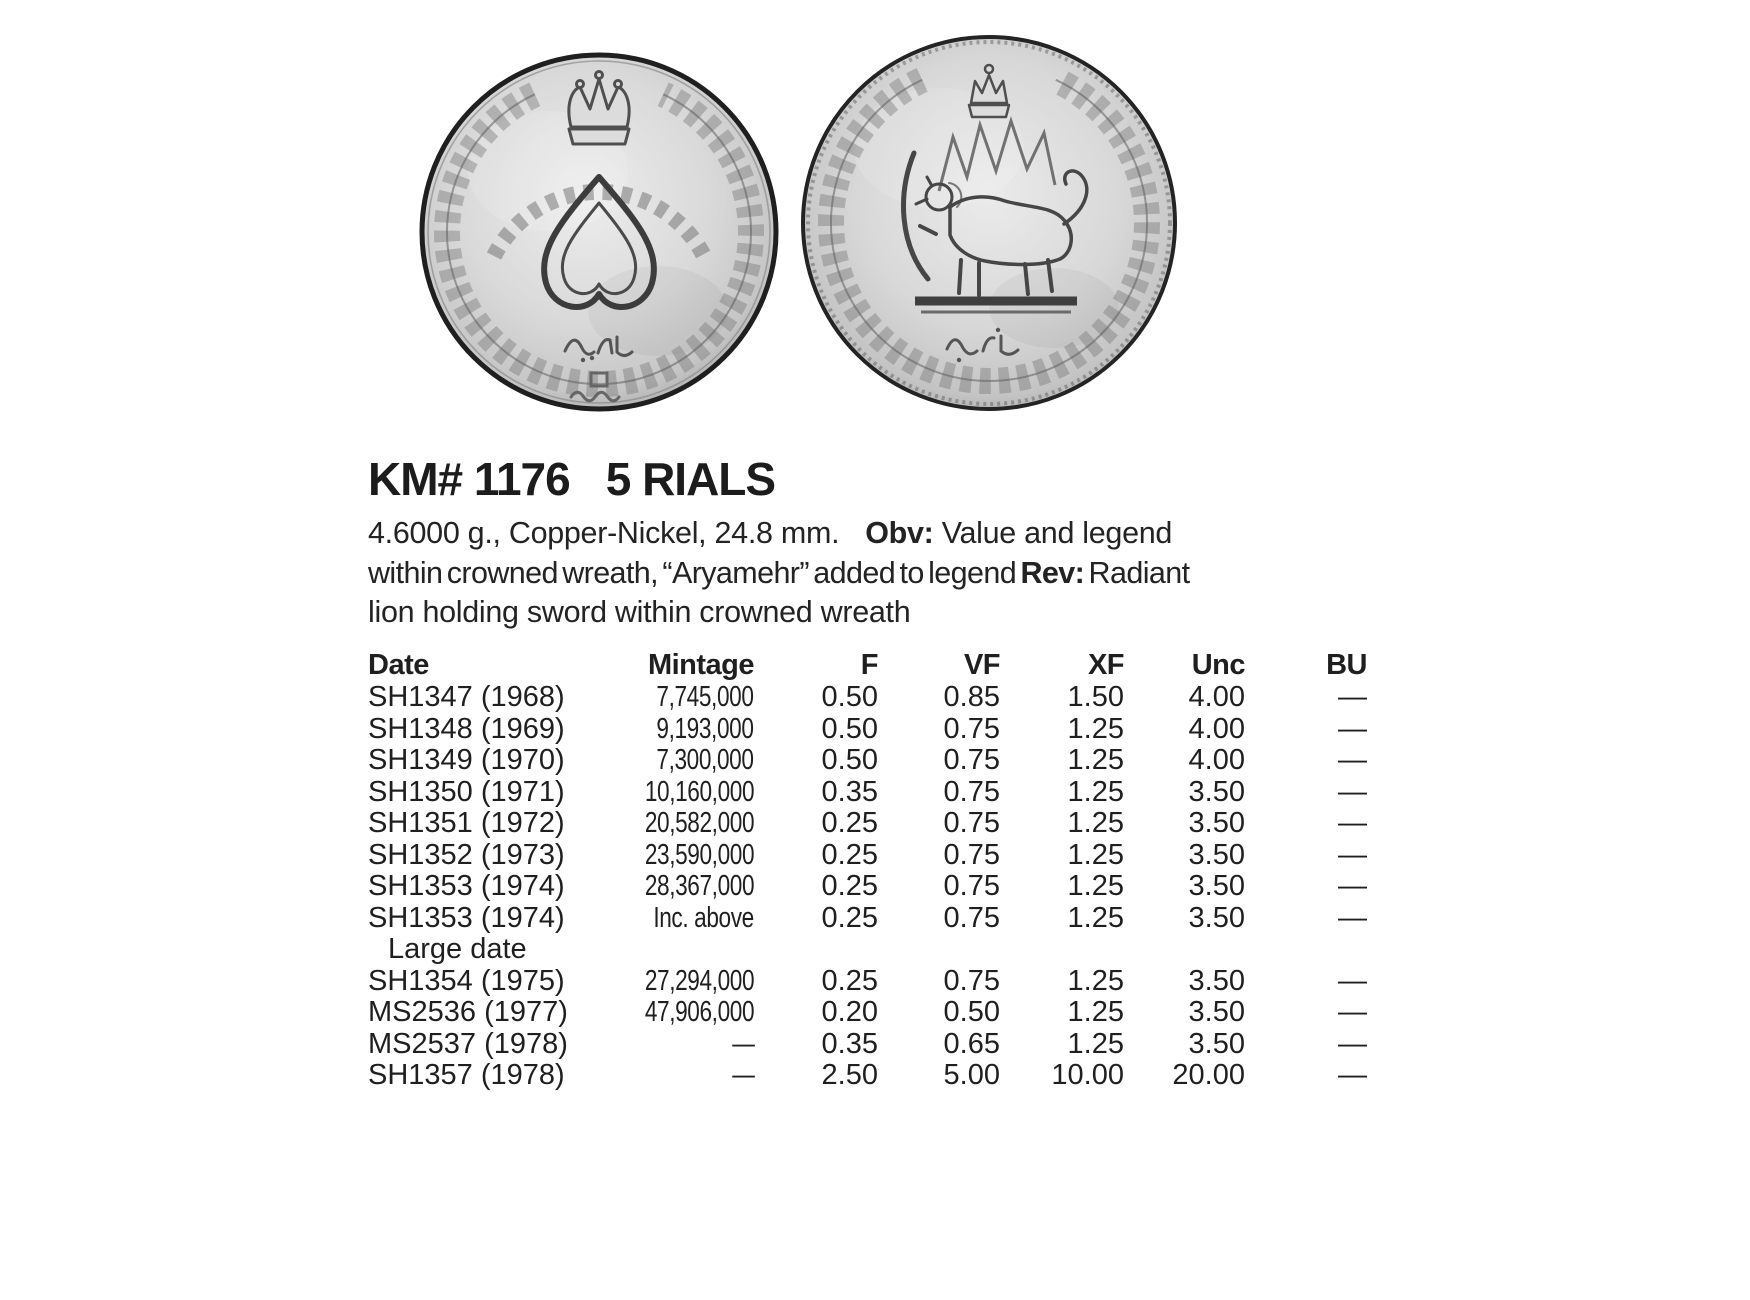 The width and height of the screenshot is (1750, 1300). I want to click on table-row: SH1354 (1975) 27,294,000 0.25 0.75 1.25 3.50 —, so click(867, 981).